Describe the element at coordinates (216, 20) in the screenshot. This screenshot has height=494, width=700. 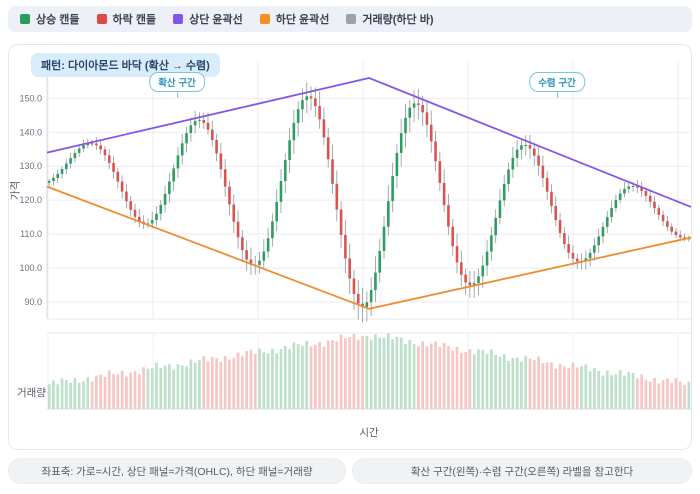
I see `legend-label: 상단 윤곽선` at that location.